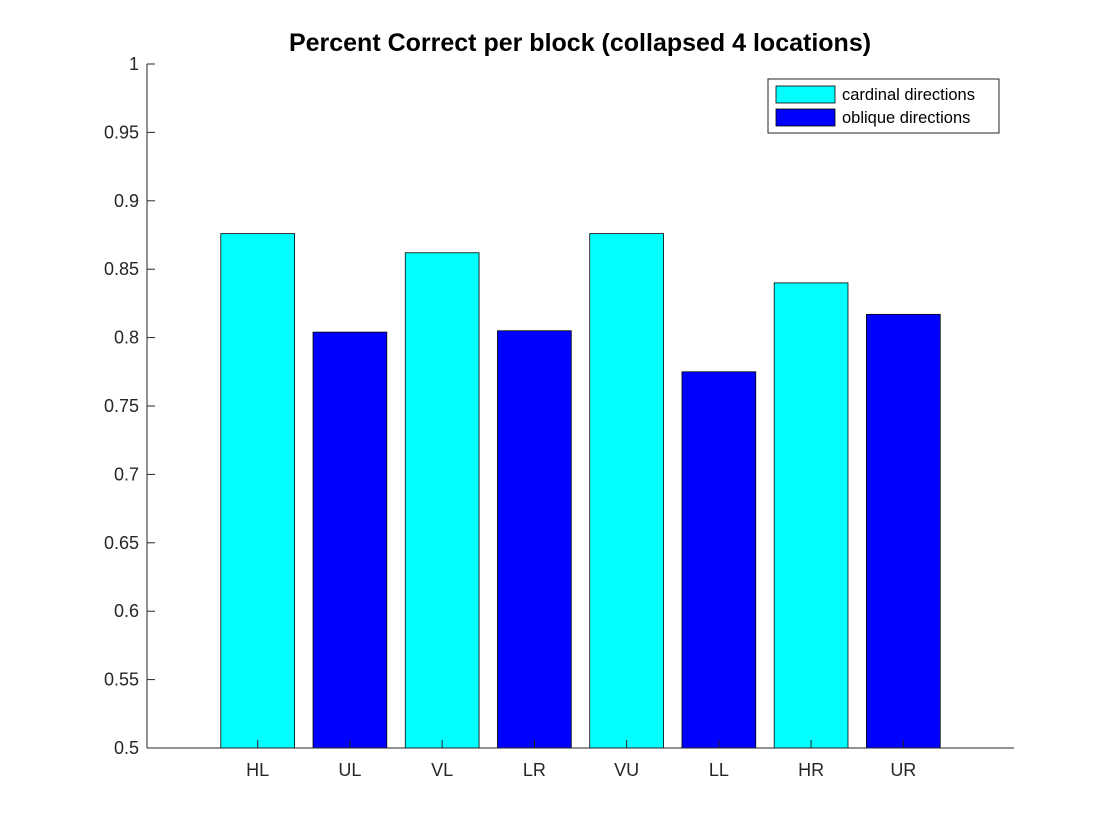 Image resolution: width=1120 pixels, height=840 pixels. What do you see at coordinates (350, 540) in the screenshot?
I see `bar-ul` at bounding box center [350, 540].